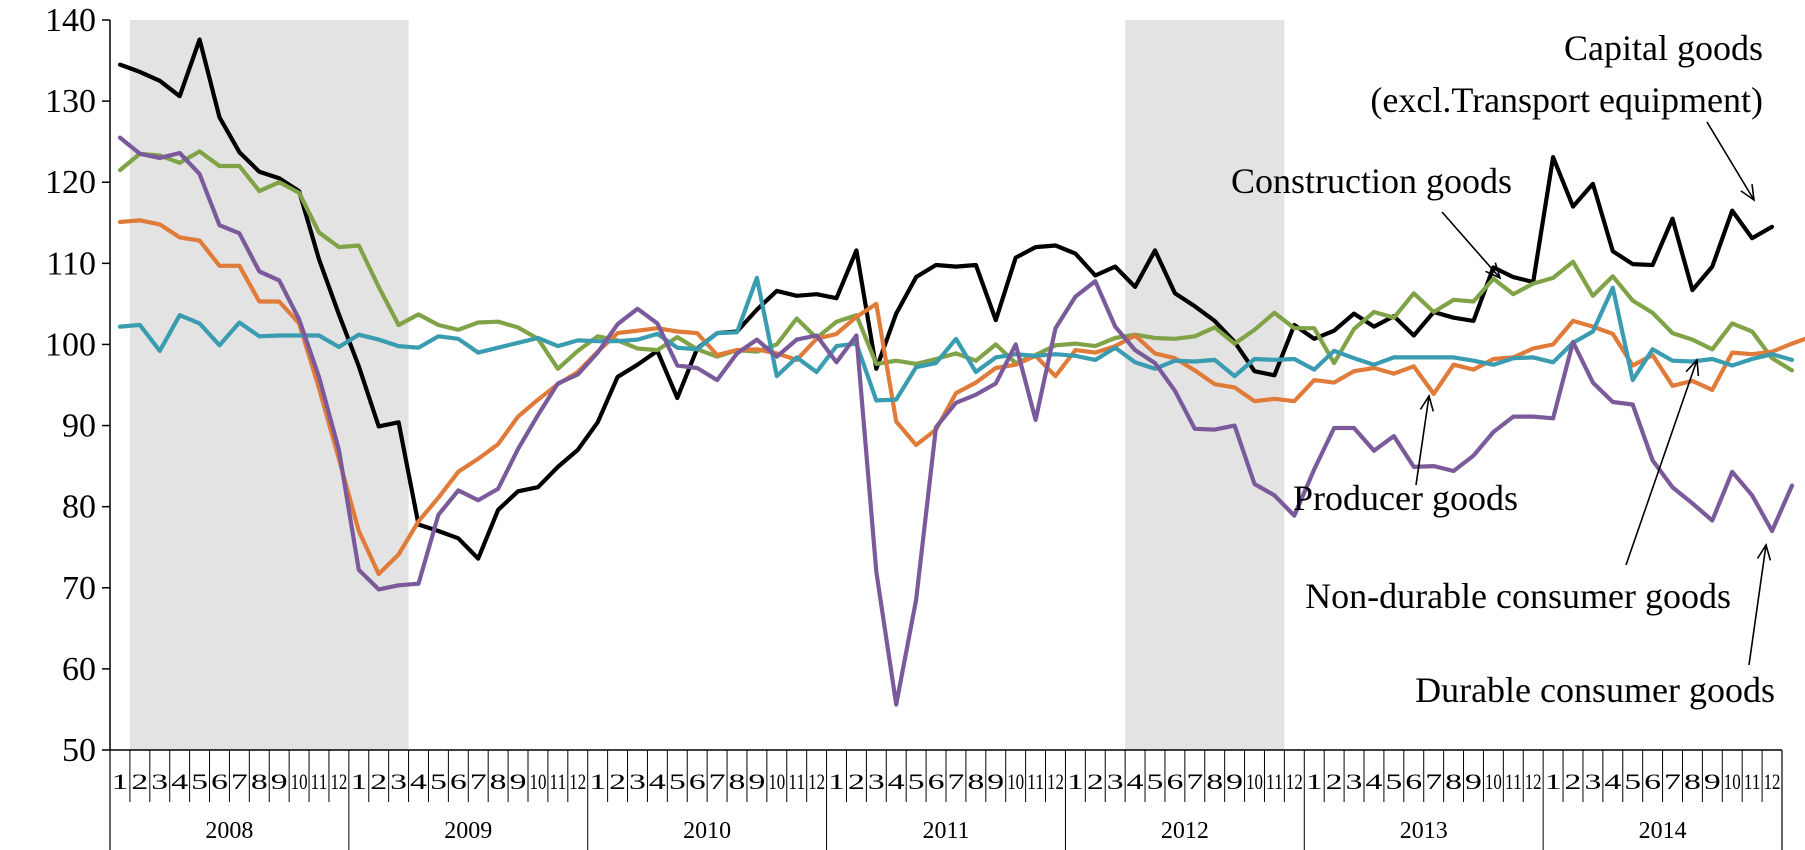  I want to click on arrow-durable-consumer-goods-head, so click(1764, 552).